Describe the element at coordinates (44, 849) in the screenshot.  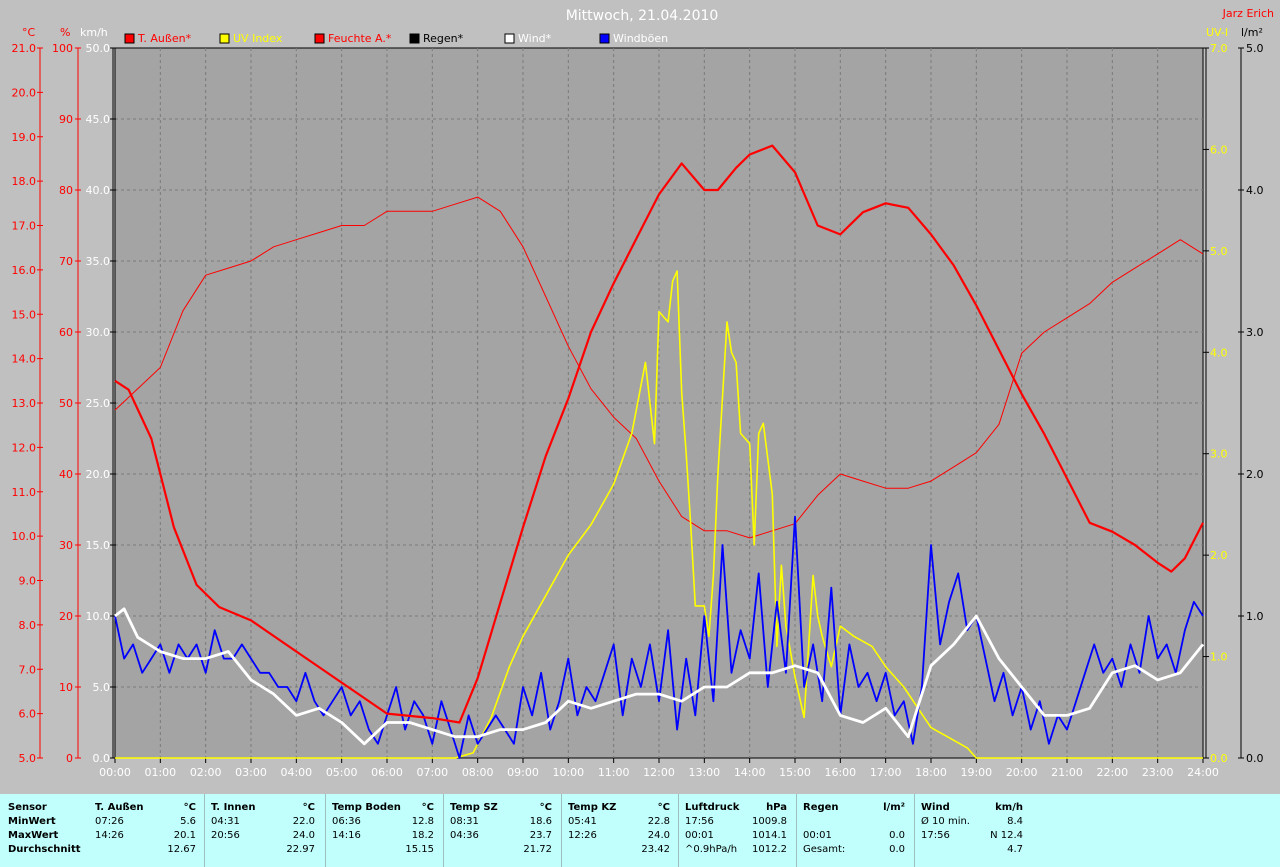
I see `row-label-avg: Durchschnitt` at that location.